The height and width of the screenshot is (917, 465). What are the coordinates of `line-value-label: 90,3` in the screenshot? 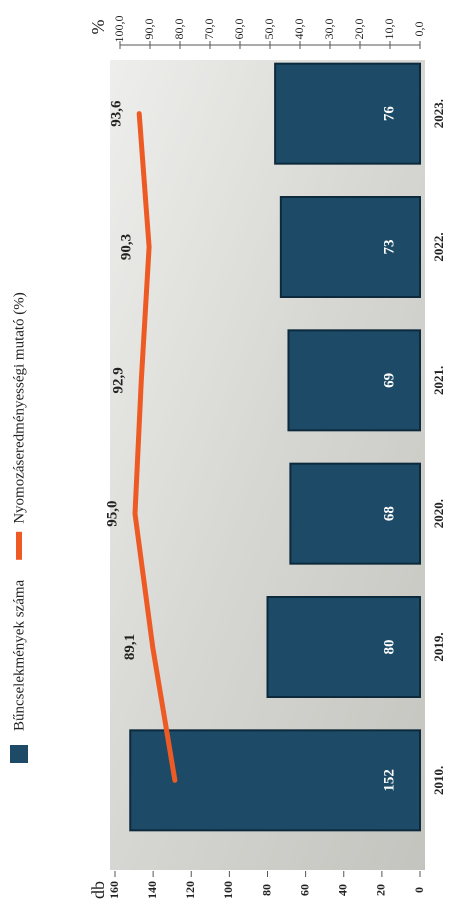 It's located at (127, 247).